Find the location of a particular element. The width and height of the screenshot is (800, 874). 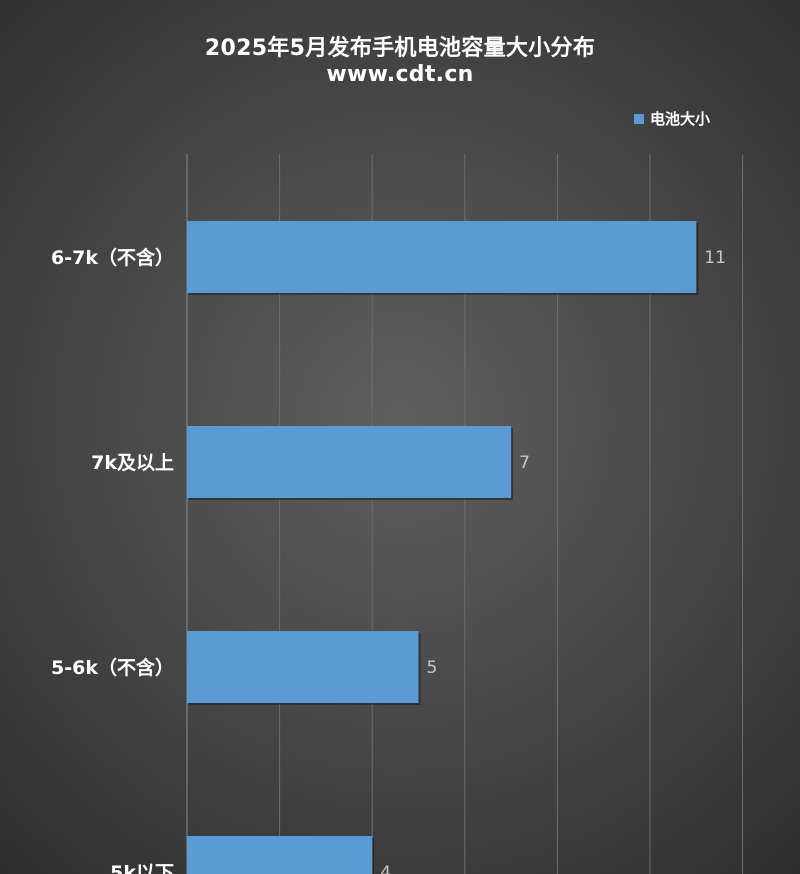

chart-title: 2025年5月发布手机电池容量大小分布 is located at coordinates (400, 48).